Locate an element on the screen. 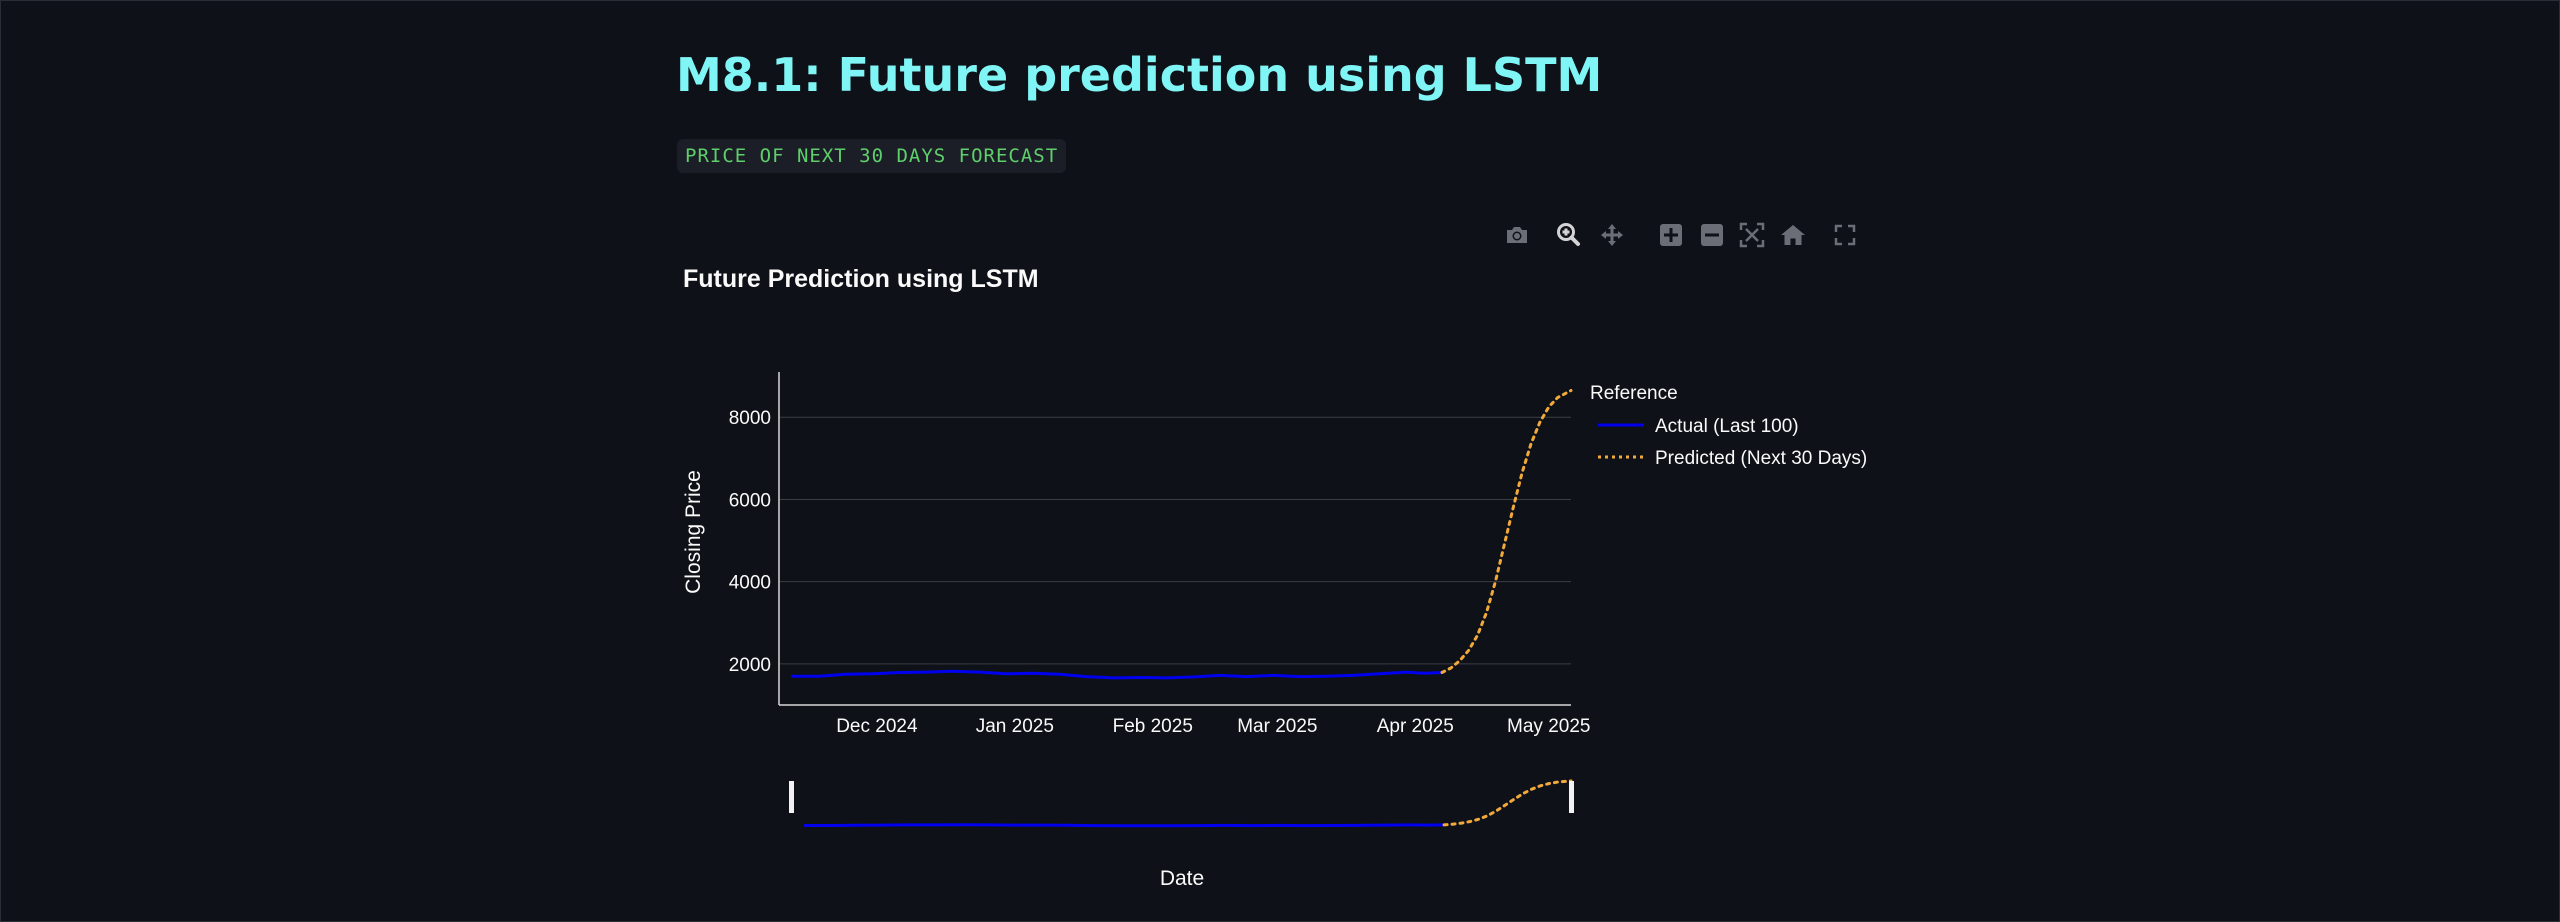  rangeslider-right-handle is located at coordinates (1571, 797).